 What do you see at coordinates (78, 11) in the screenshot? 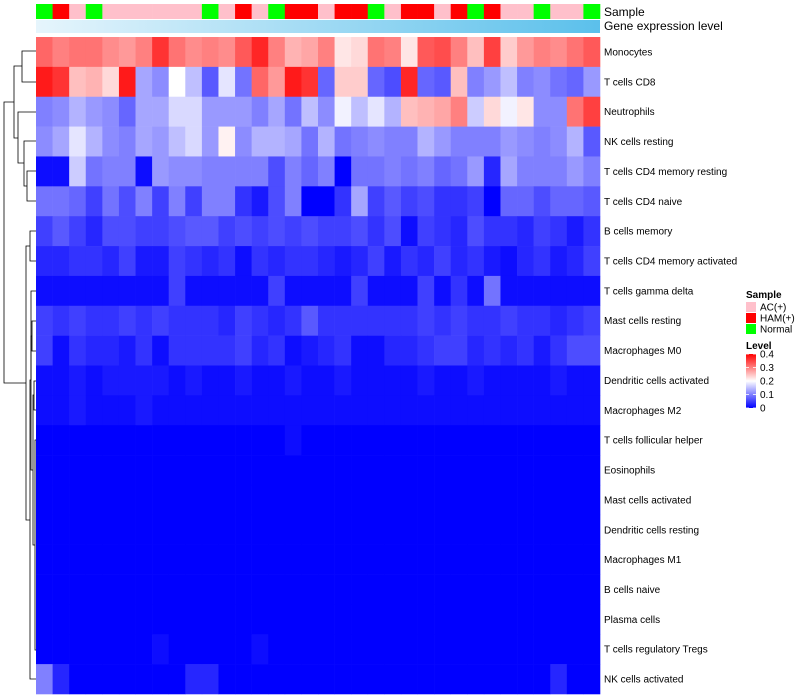
I see `sample-annotation-cell` at bounding box center [78, 11].